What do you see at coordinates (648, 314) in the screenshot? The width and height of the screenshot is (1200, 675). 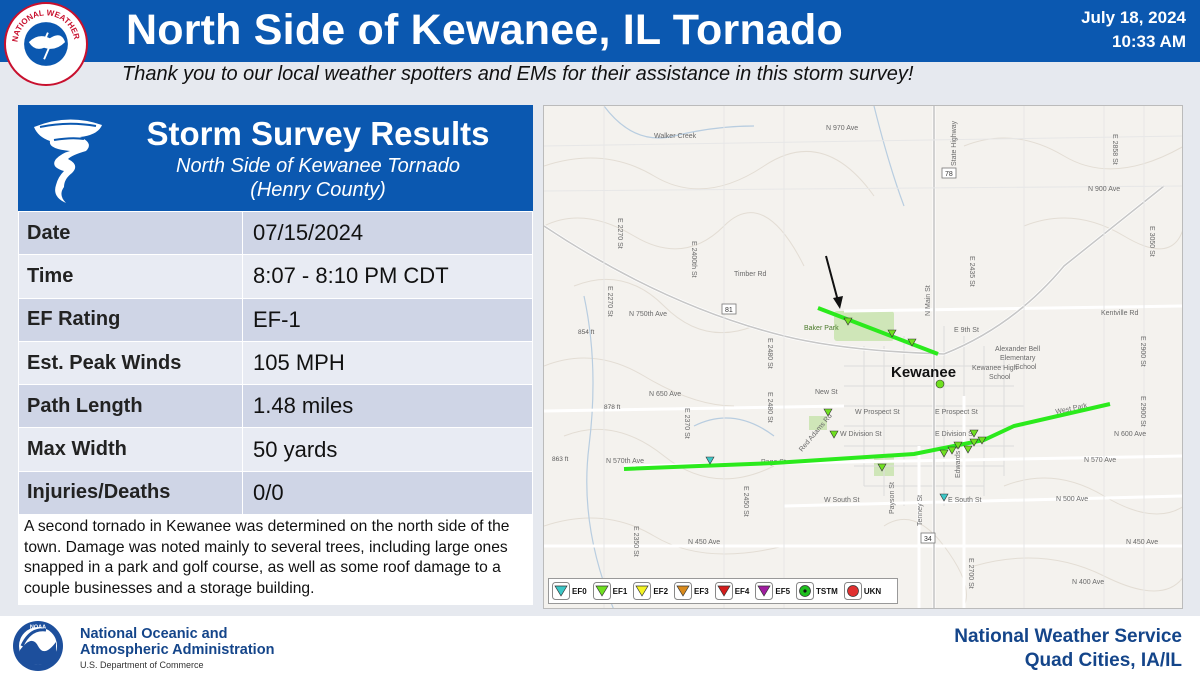 I see `label-n750: N 750th Ave` at bounding box center [648, 314].